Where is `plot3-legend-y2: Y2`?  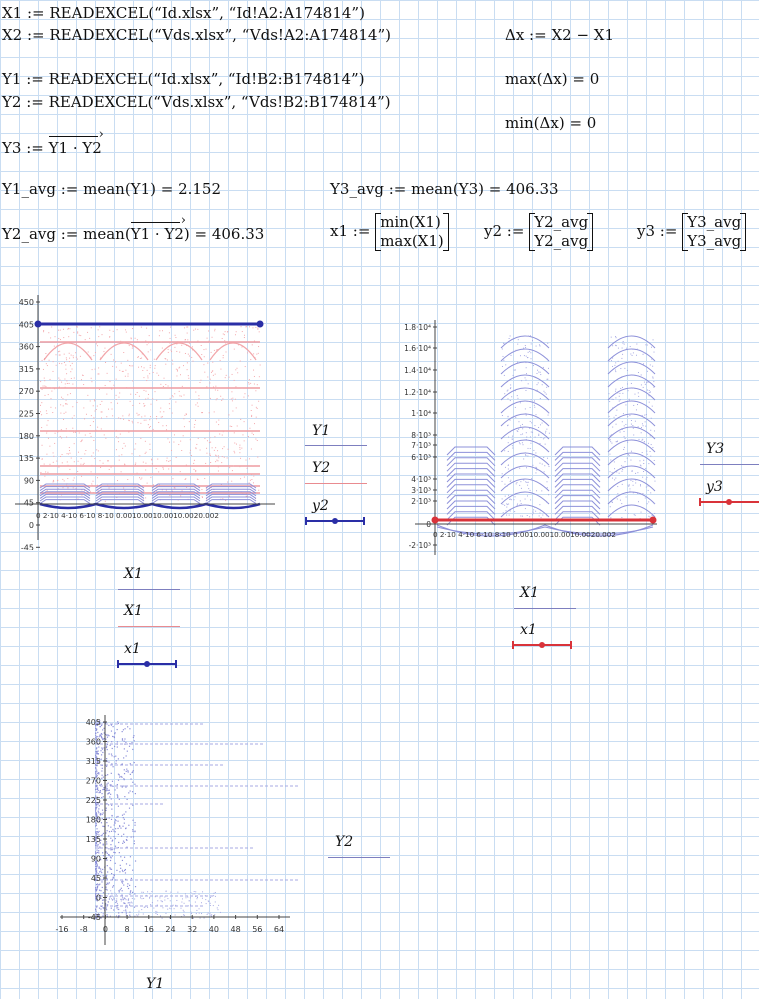 plot3-legend-y2: Y2 is located at coordinates (344, 842).